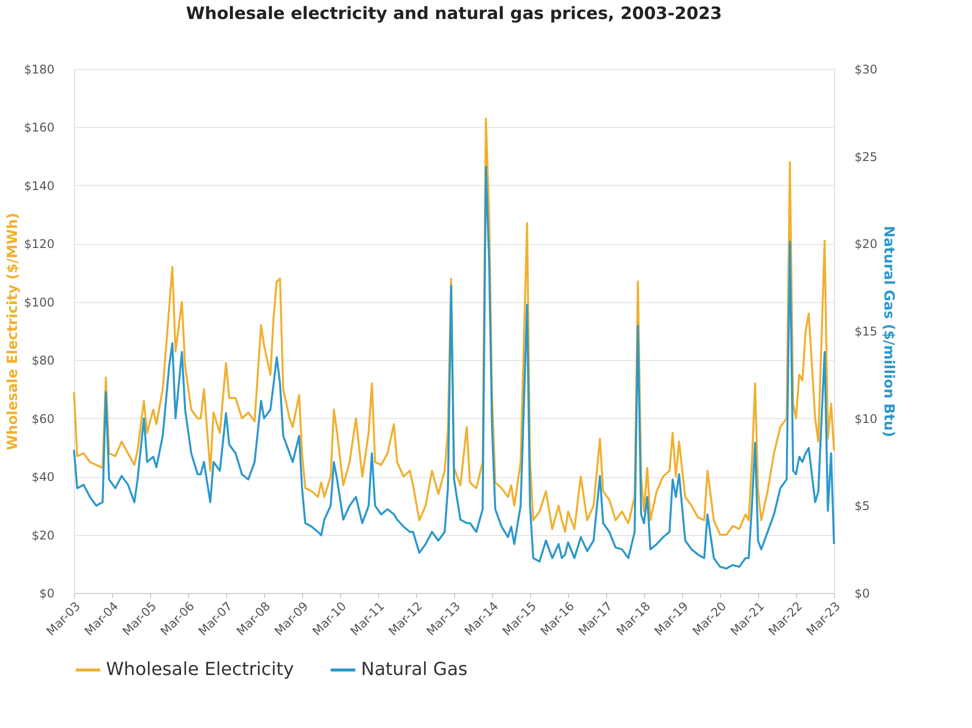 This screenshot has width=972, height=728. I want to click on y2-tick-label: $0, so click(862, 593).